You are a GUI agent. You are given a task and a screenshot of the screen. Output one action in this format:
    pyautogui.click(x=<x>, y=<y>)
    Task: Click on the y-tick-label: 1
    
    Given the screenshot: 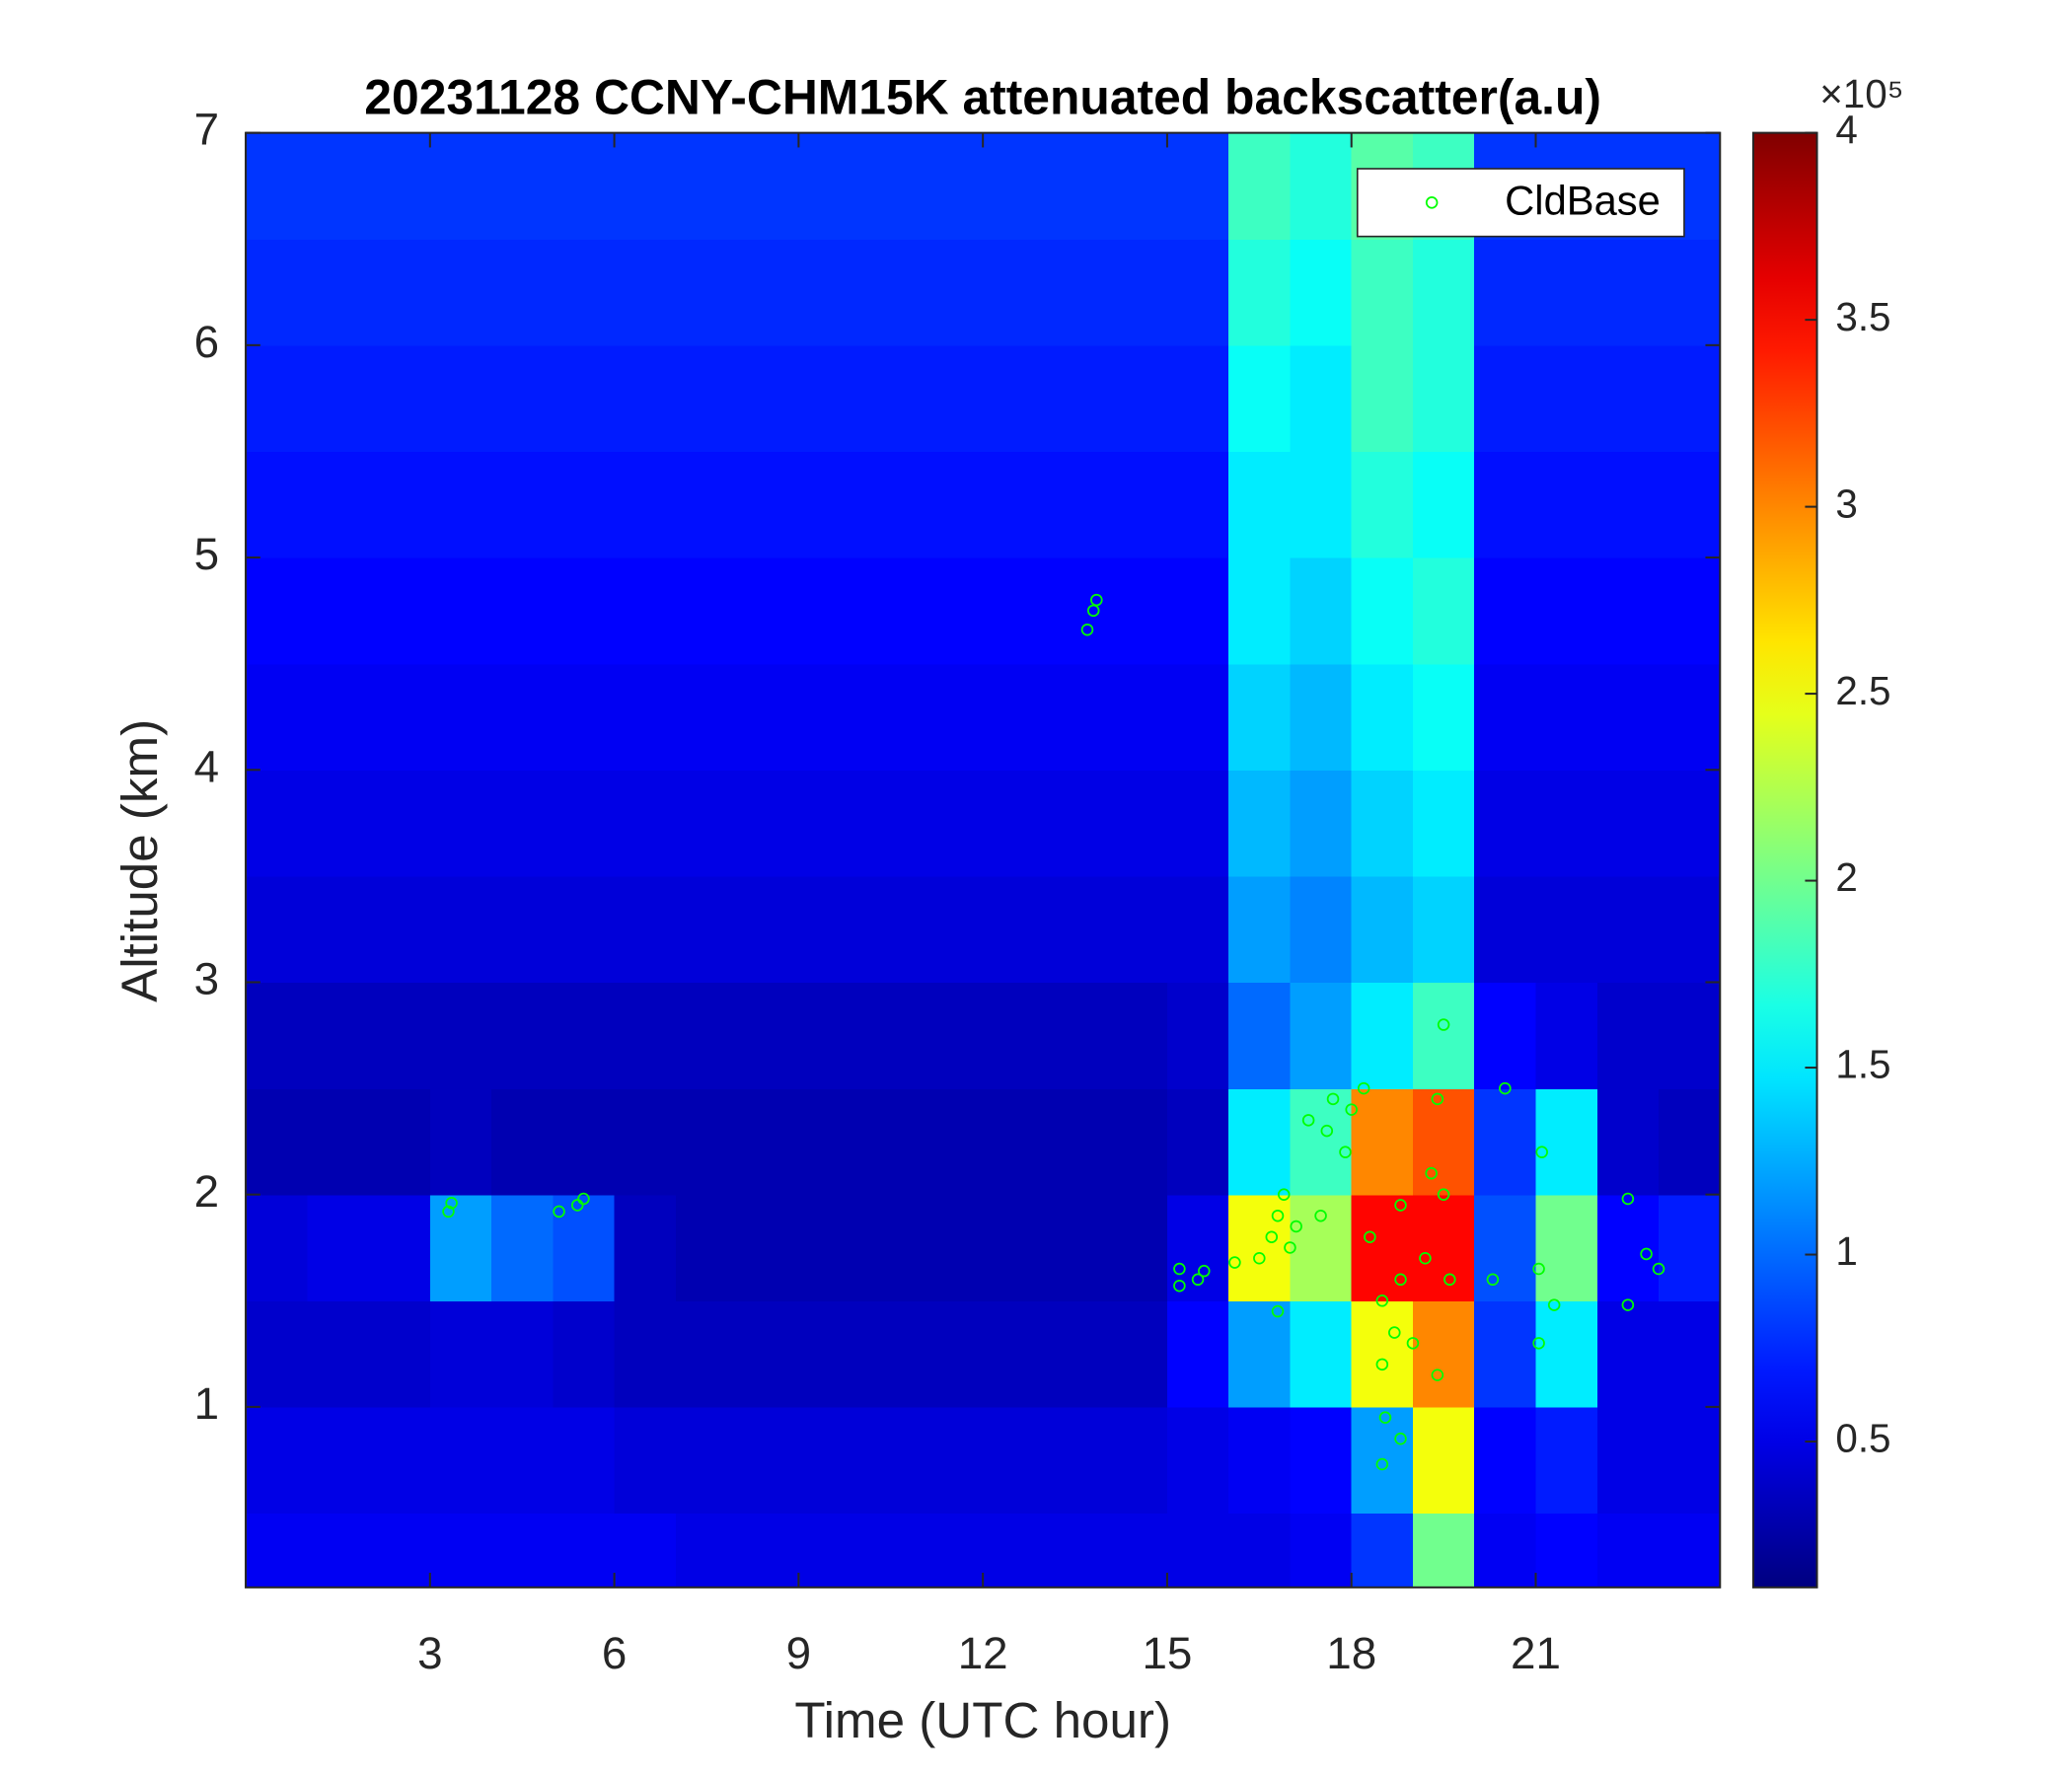 What is the action you would take?
    pyautogui.click(x=206, y=1403)
    